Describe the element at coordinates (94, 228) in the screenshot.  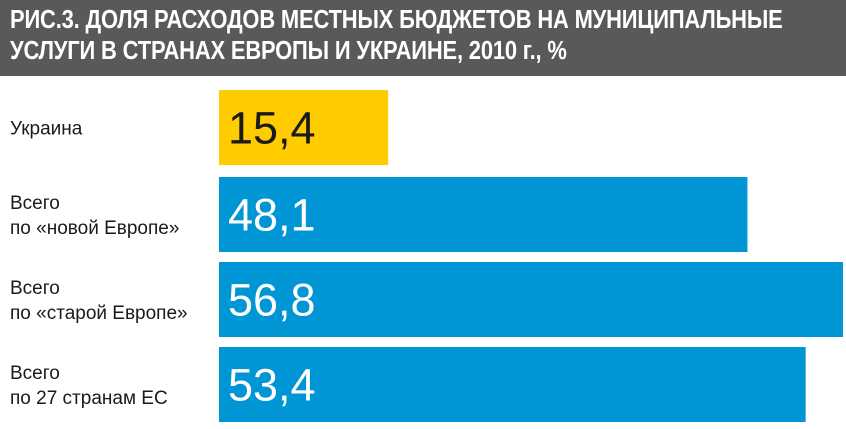
I see `category-label: по «новой Европе»` at that location.